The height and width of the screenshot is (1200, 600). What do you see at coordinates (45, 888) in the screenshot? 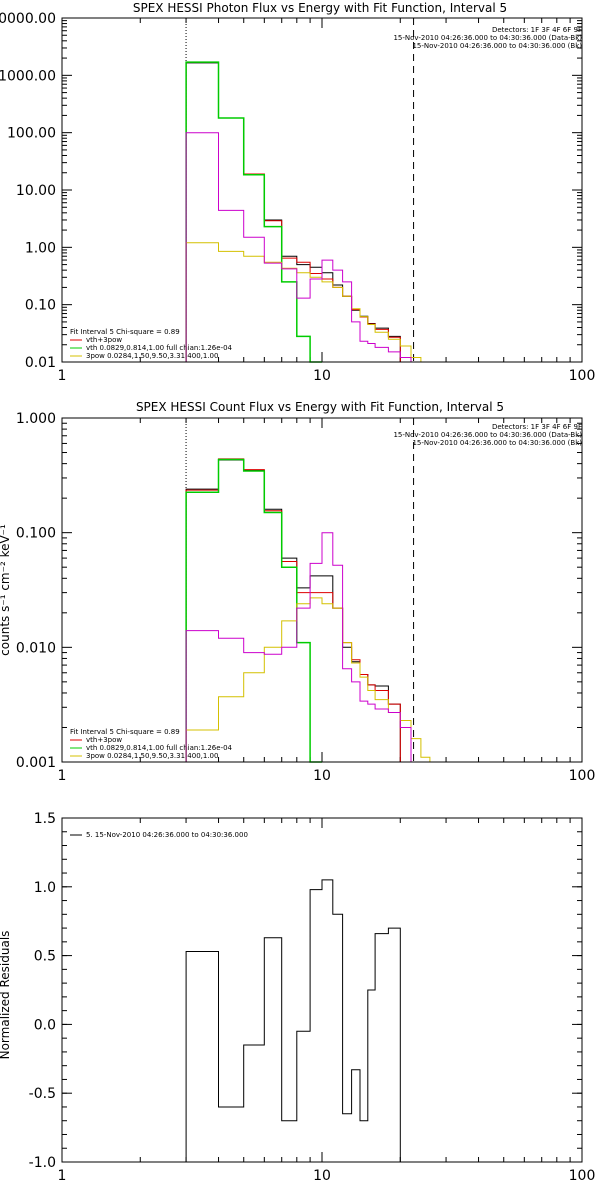
I see `y-tick-label: 1.0` at bounding box center [45, 888].